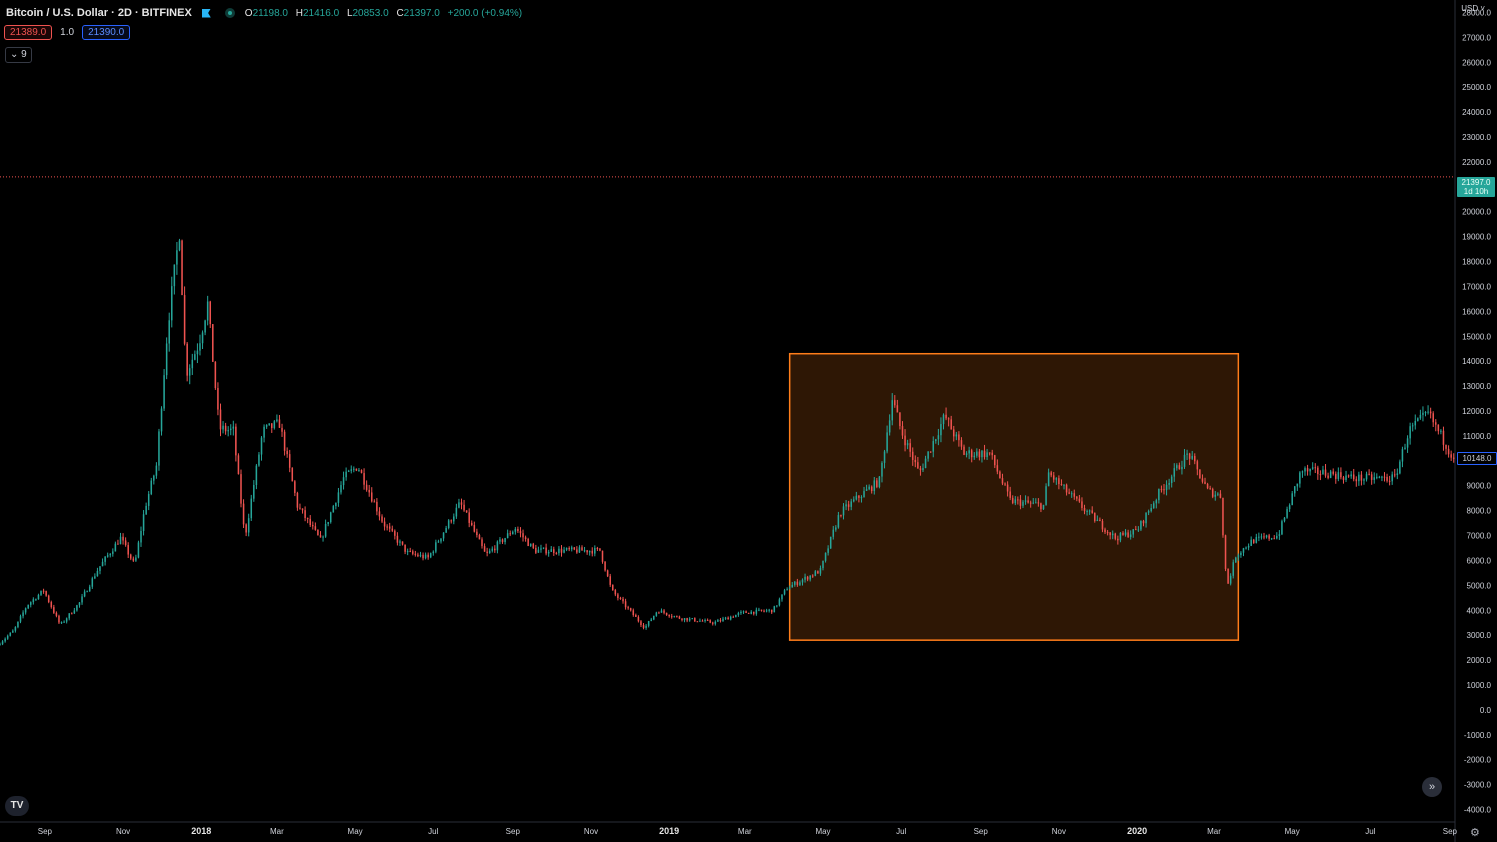 Image resolution: width=1497 pixels, height=842 pixels. What do you see at coordinates (1432, 787) in the screenshot?
I see `scroll-to-realtime-icon: »` at bounding box center [1432, 787].